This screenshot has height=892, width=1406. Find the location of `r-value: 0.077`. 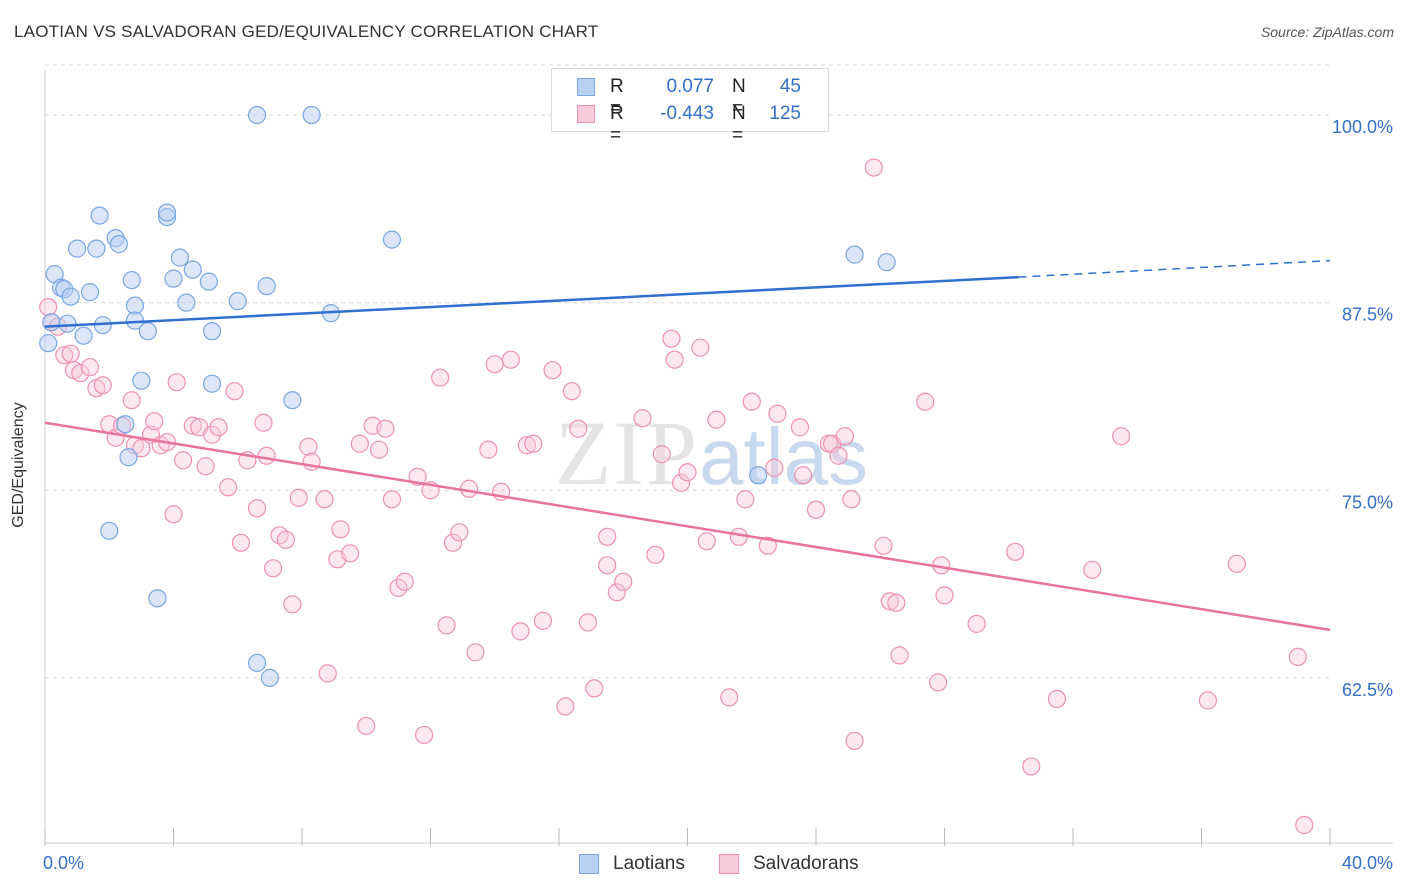

r-value: 0.077 is located at coordinates (690, 86).